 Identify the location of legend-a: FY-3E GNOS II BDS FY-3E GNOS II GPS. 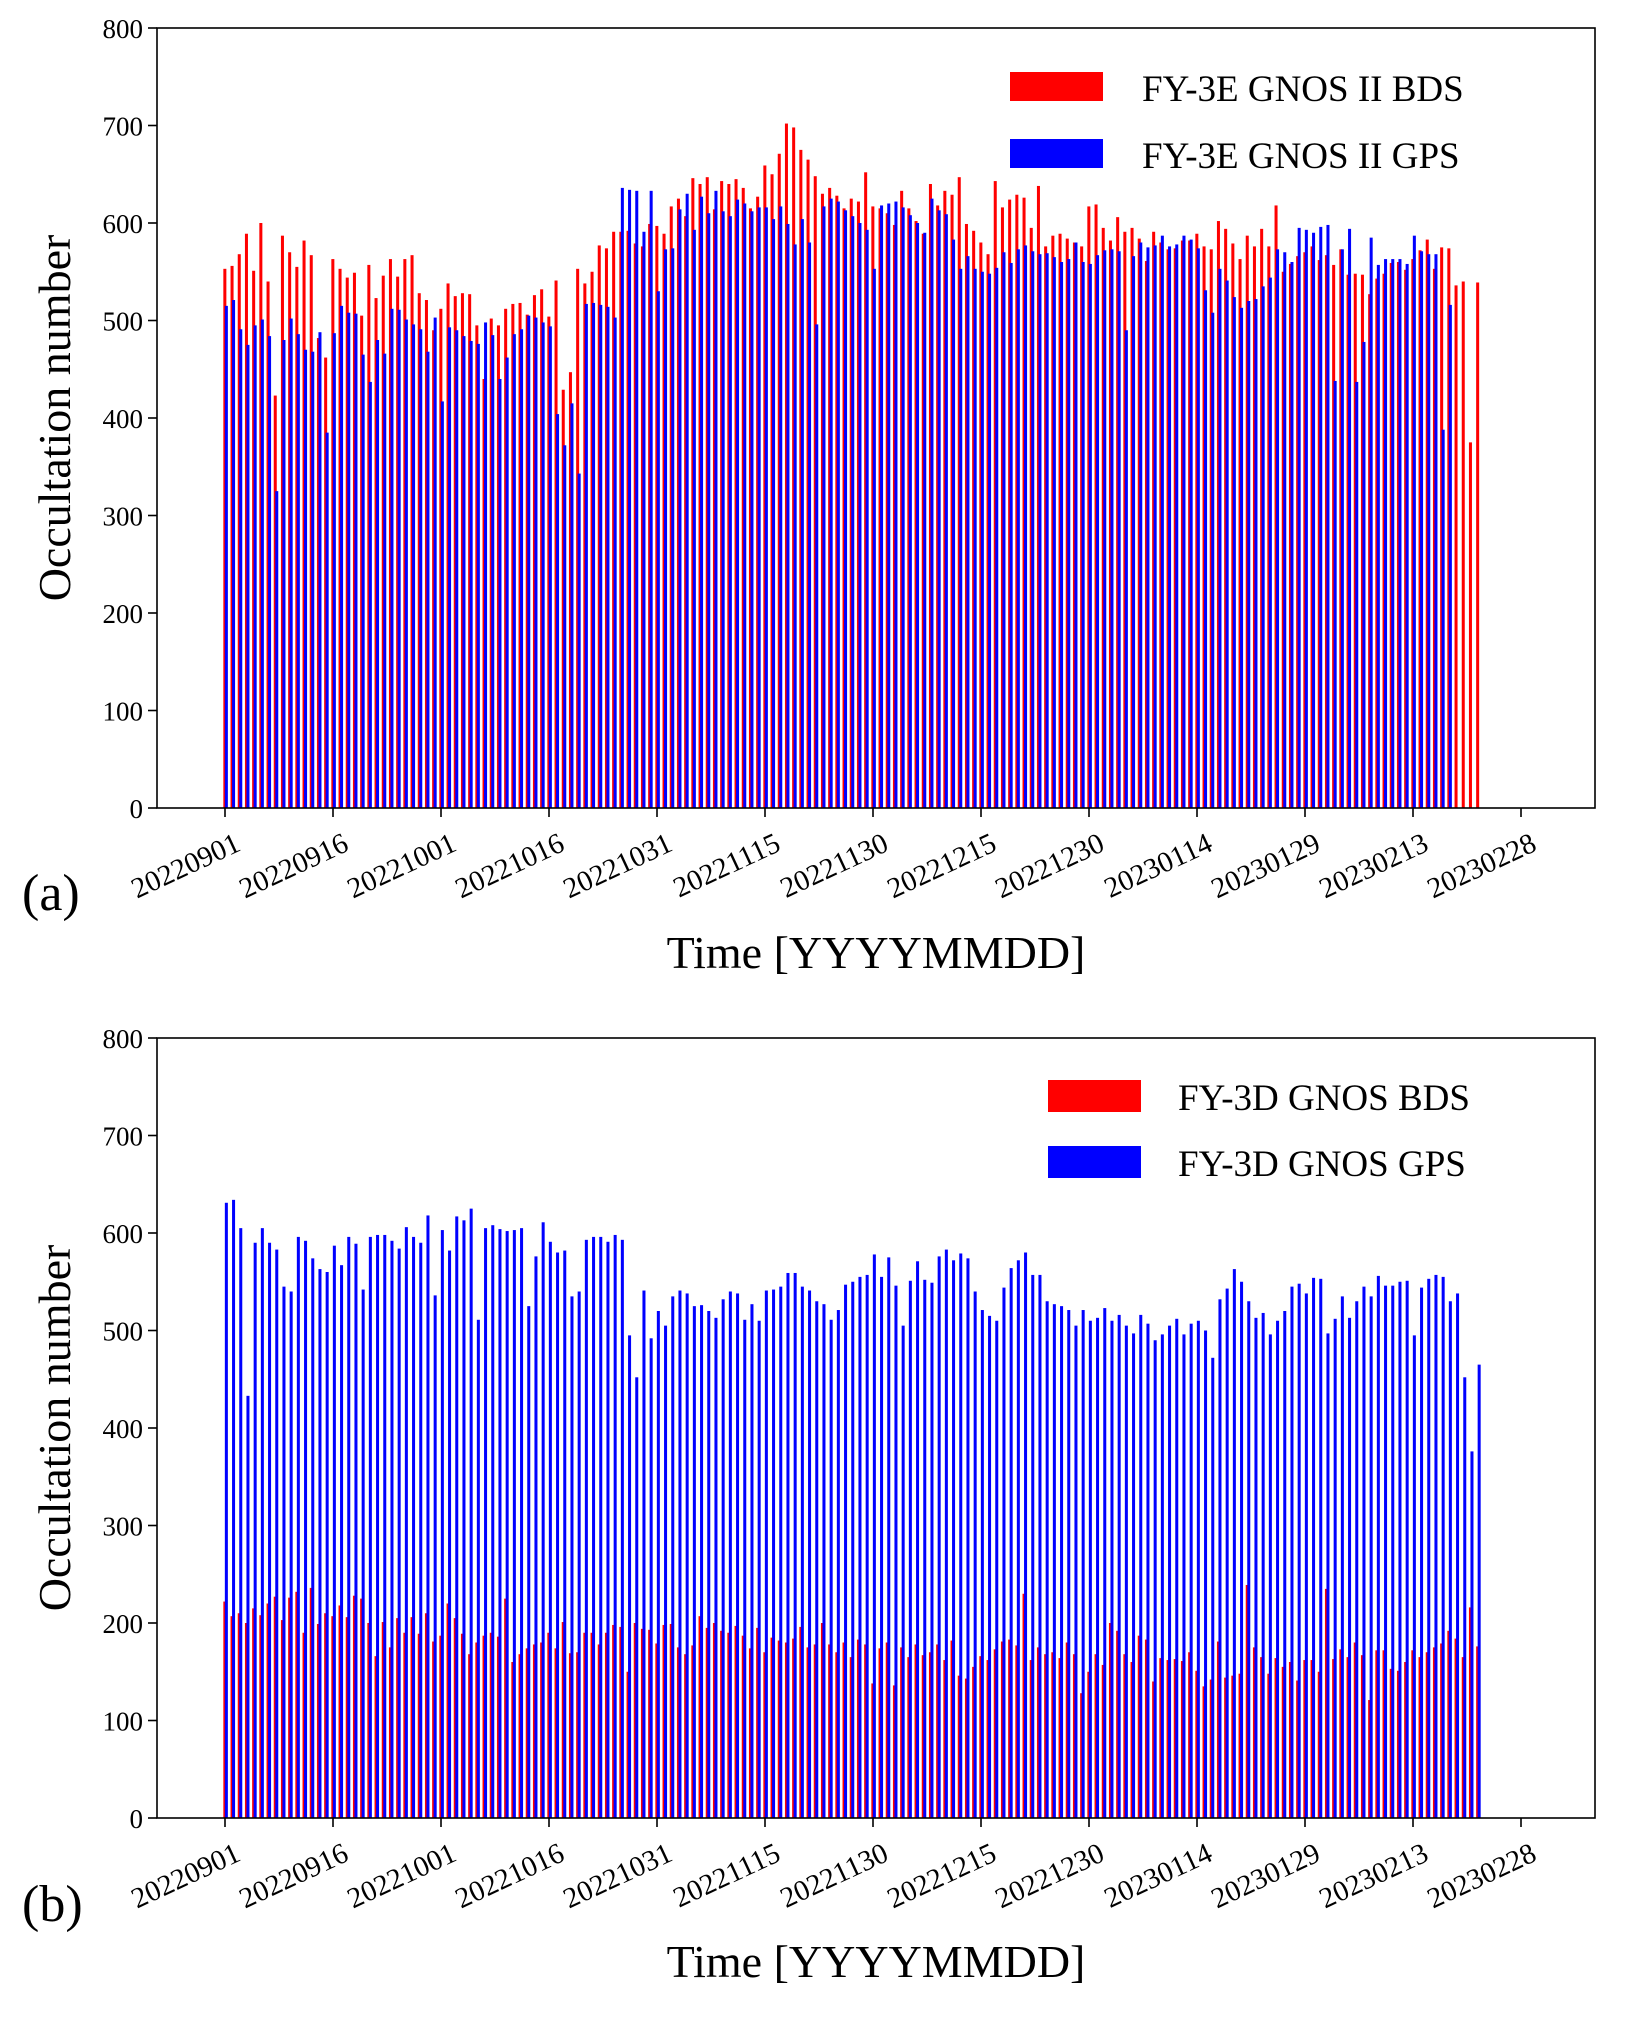
(1237, 123).